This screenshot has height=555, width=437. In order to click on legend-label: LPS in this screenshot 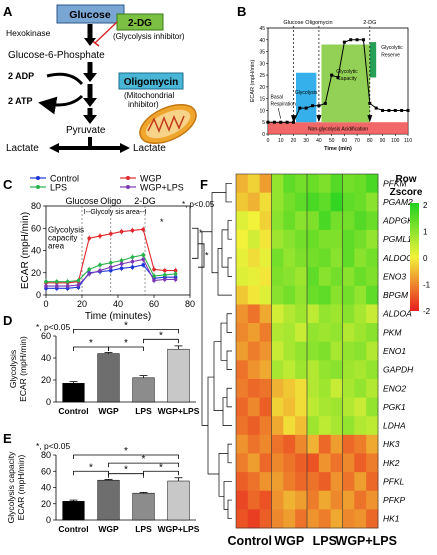, I will do `click(58, 188)`.